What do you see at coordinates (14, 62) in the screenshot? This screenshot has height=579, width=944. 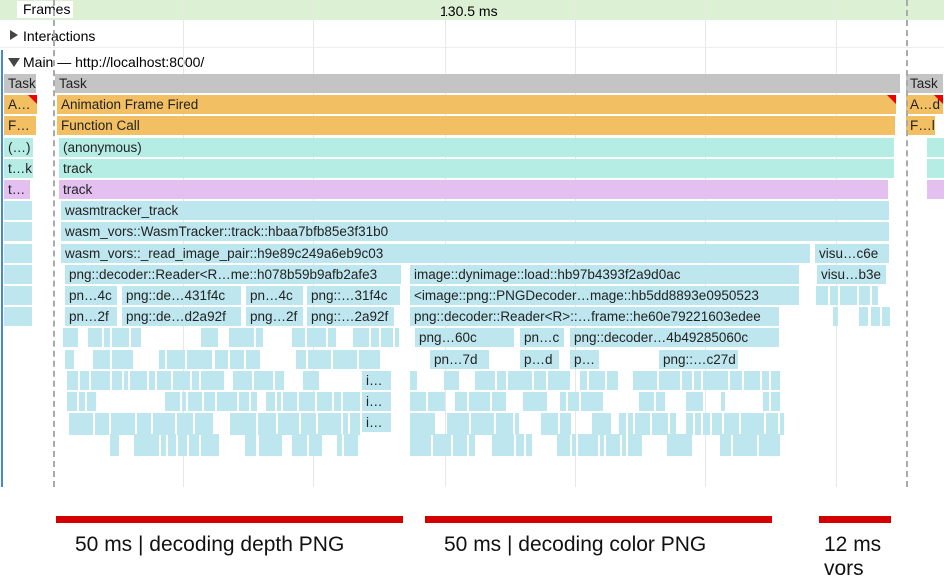 I see `collapse-icon` at bounding box center [14, 62].